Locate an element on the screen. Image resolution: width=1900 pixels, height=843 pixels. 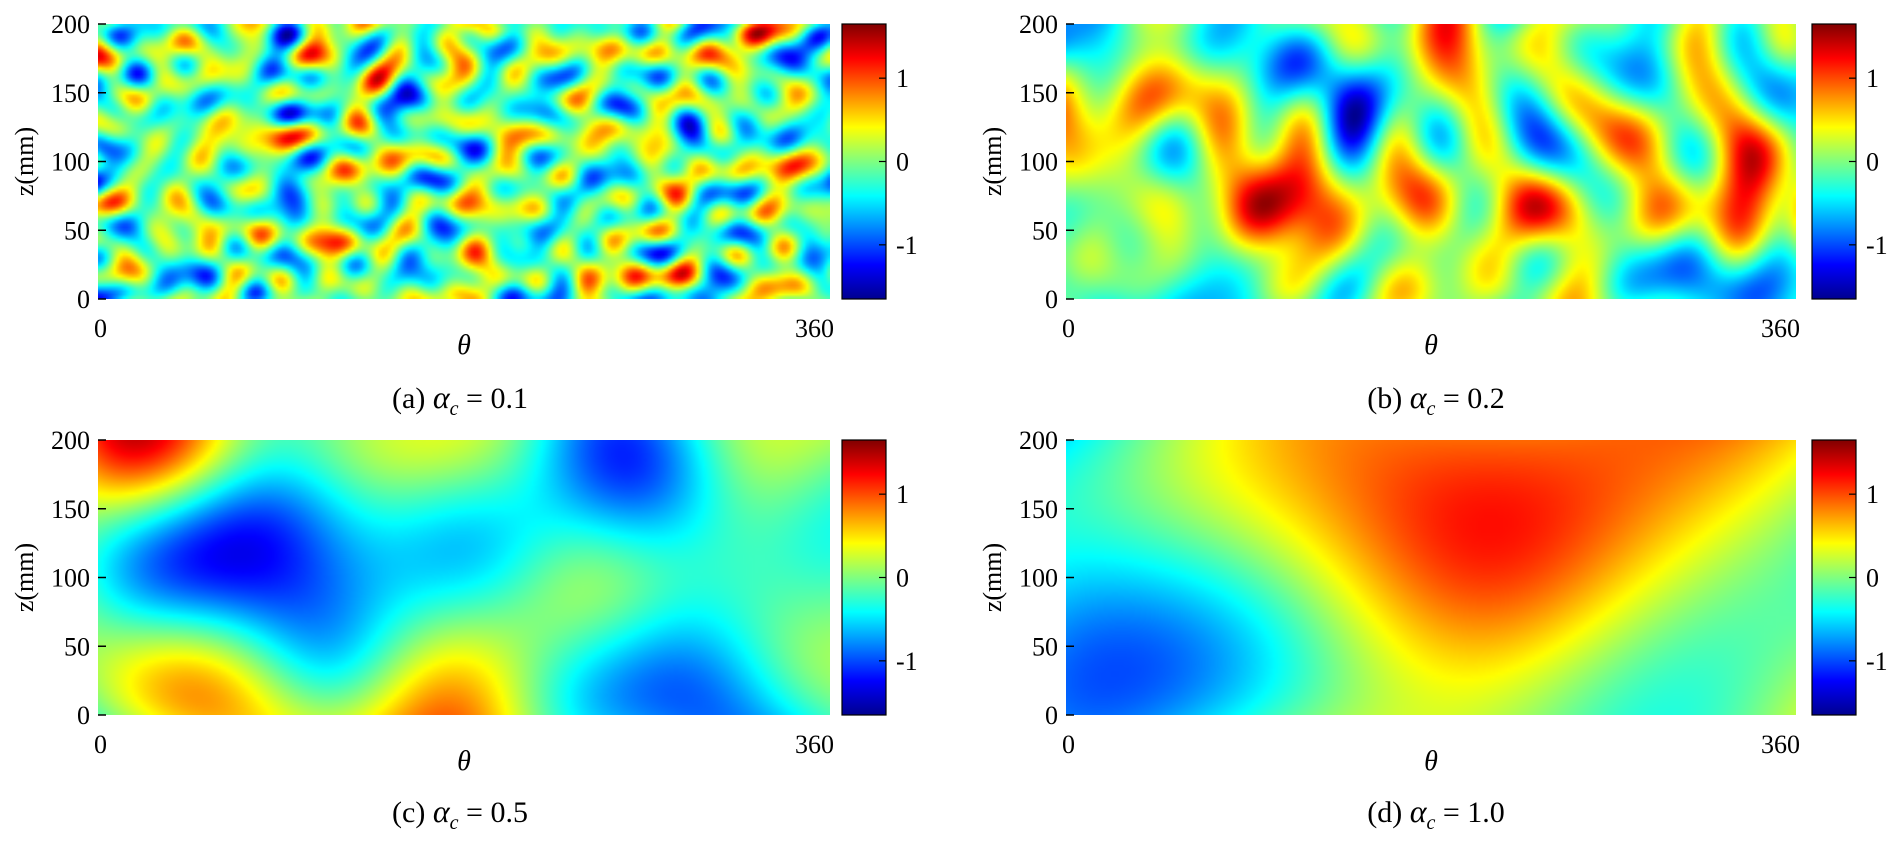
panel-caption: (c) αc = 0.5 is located at coordinates (460, 813).